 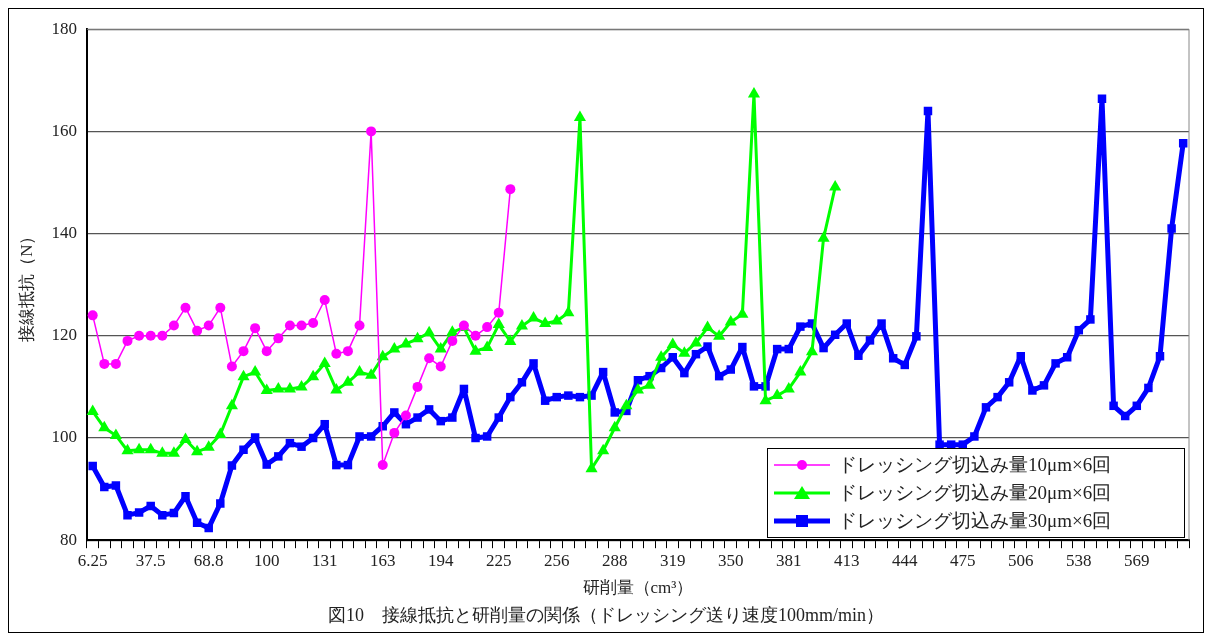 What do you see at coordinates (64, 233) in the screenshot?
I see `y-tick-label: 140` at bounding box center [64, 233].